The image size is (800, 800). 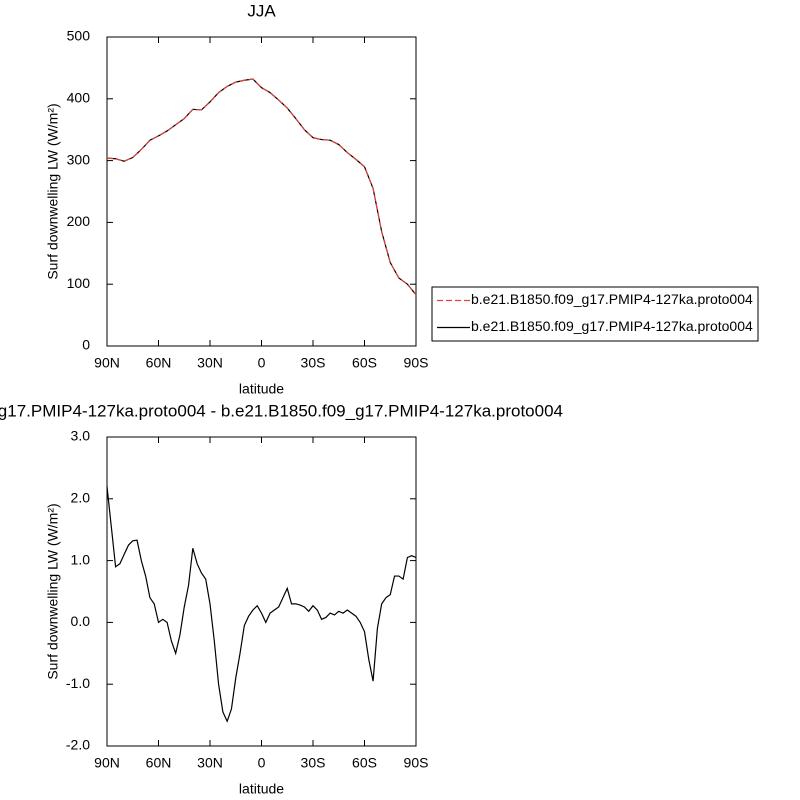 What do you see at coordinates (86, 345) in the screenshot?
I see `y-tick-label: 0` at bounding box center [86, 345].